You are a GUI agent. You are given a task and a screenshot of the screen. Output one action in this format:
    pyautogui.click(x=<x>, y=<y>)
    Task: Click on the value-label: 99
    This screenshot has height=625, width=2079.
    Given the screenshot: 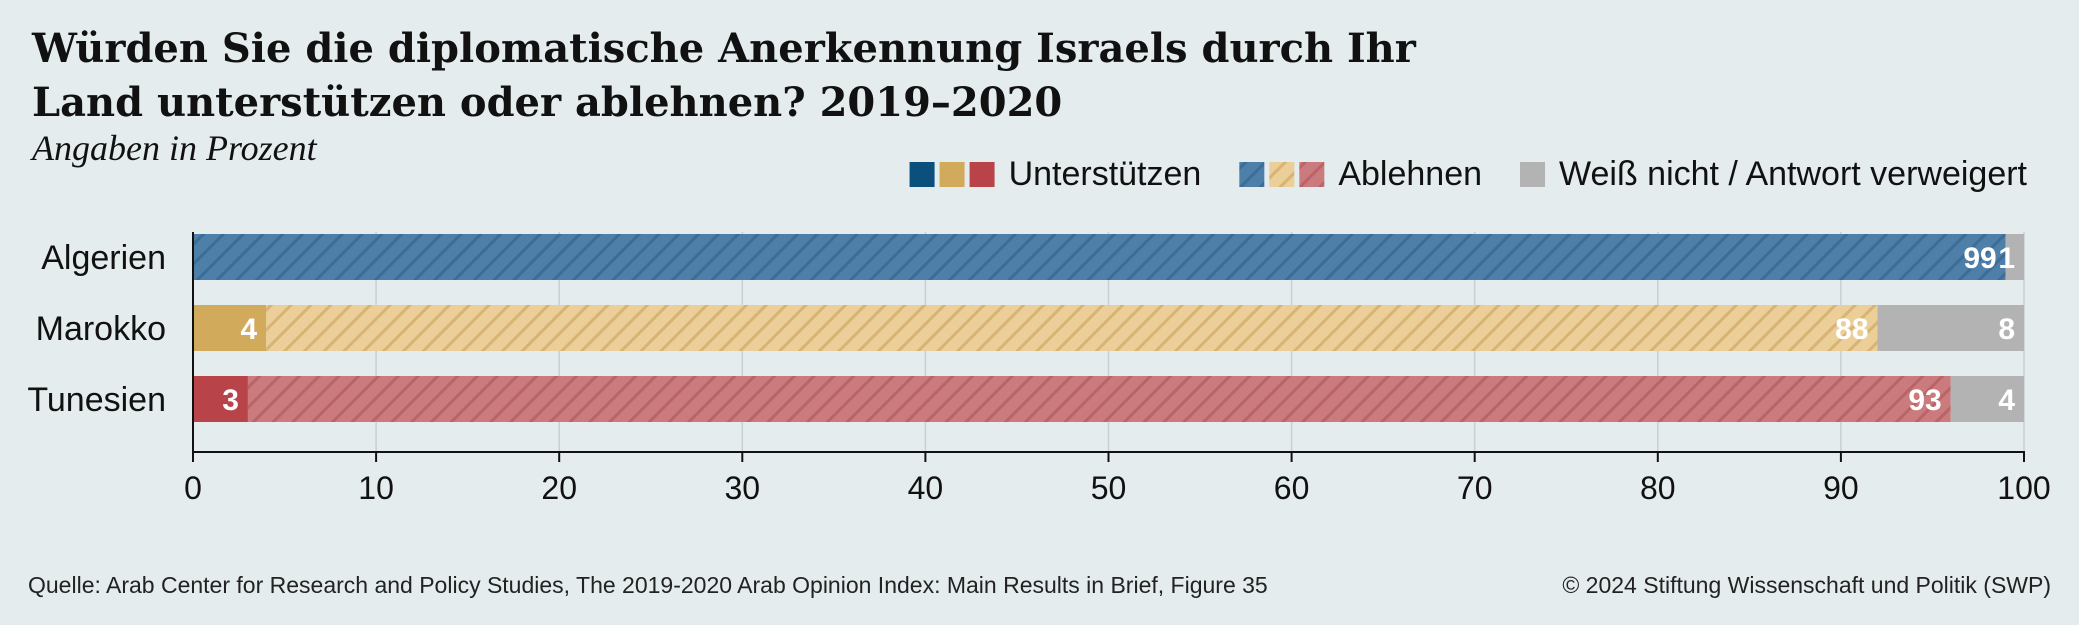 What is the action you would take?
    pyautogui.click(x=1979, y=258)
    